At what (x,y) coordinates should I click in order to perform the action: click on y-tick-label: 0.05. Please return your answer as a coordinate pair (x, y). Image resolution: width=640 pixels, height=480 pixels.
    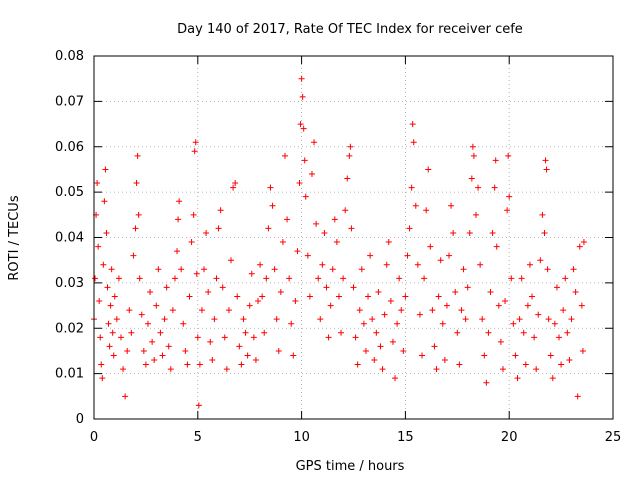
    Looking at the image, I should click on (69, 192).